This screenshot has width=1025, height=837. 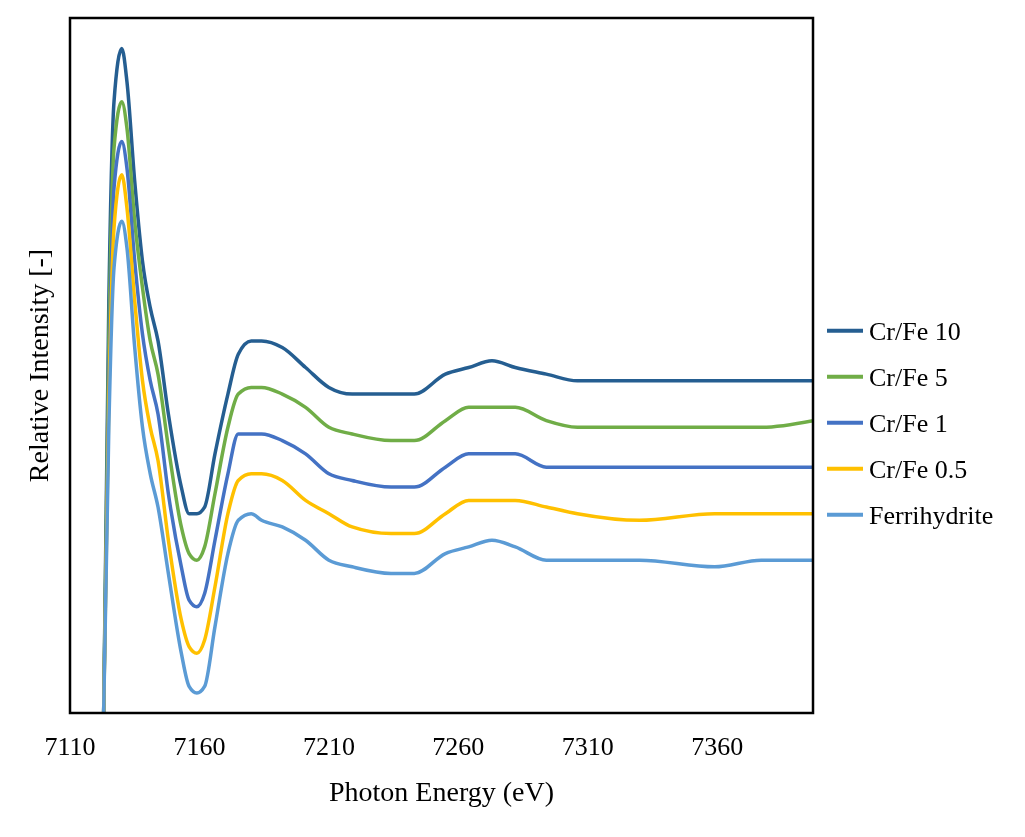 I want to click on x-tick-label: 7310, so click(x=587, y=746).